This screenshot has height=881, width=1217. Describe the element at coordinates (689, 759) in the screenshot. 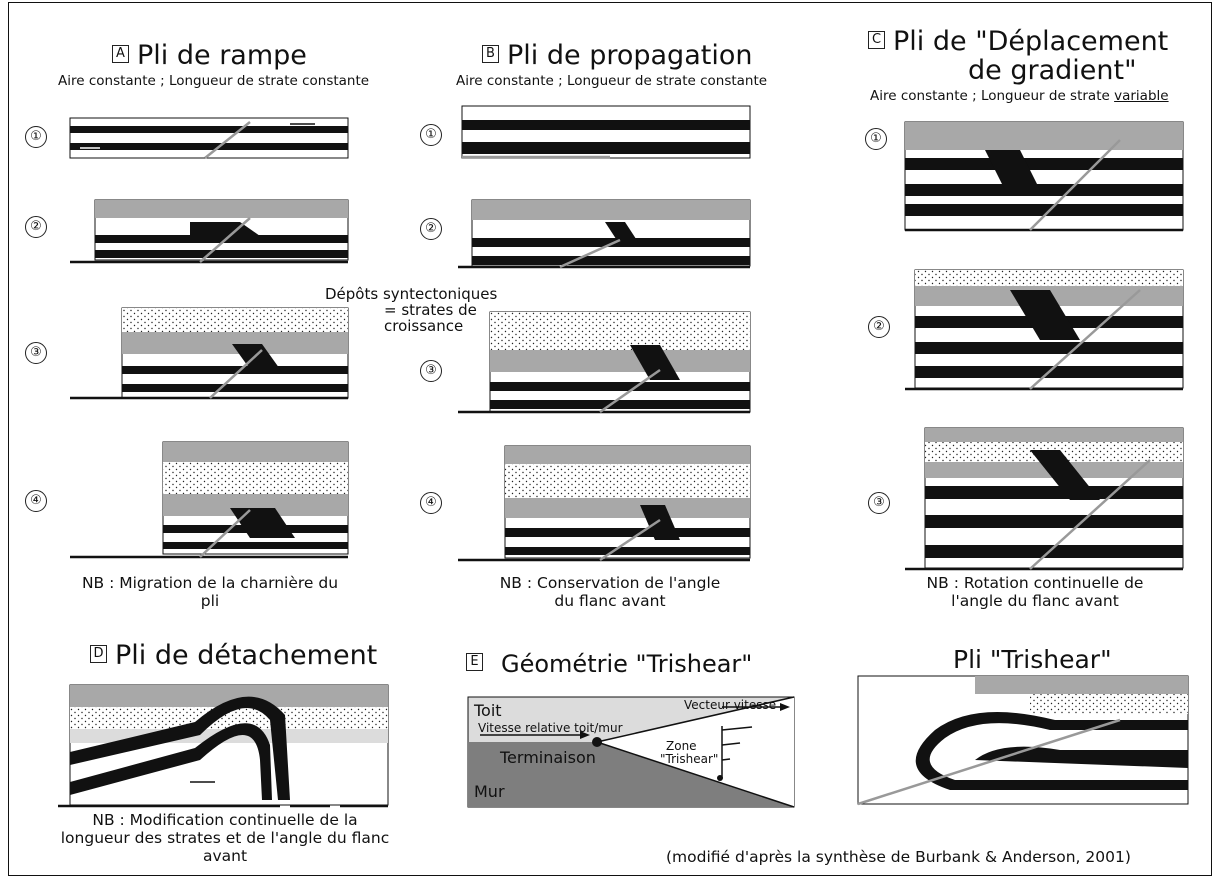

I see `label-trishear-zone: "Trishear"` at that location.